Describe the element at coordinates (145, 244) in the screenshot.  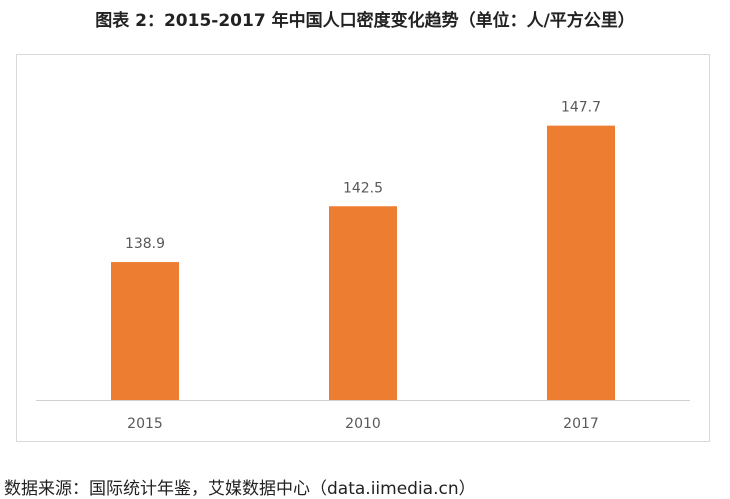
I see `data-label: 138.9` at that location.